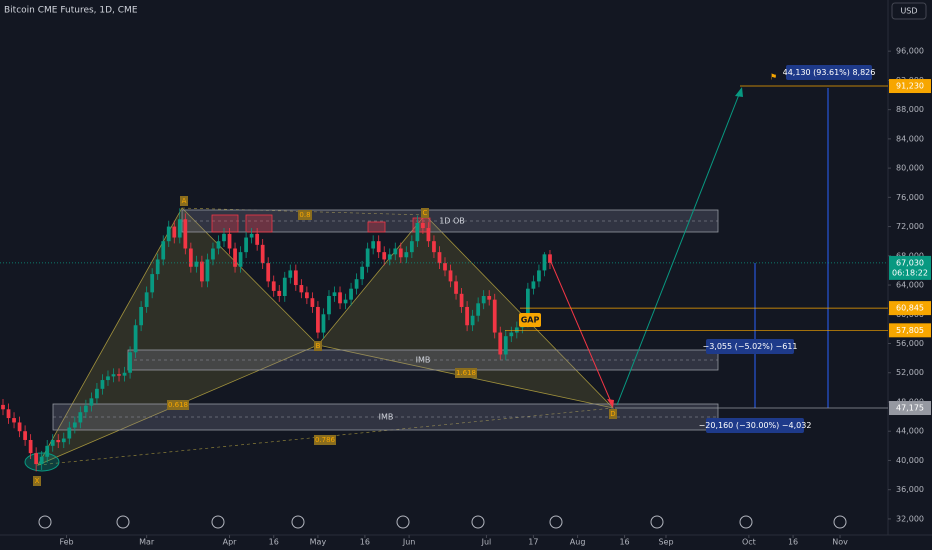 The height and width of the screenshot is (550, 932). Describe the element at coordinates (910, 226) in the screenshot. I see `y-tick-label: 72,000` at that location.